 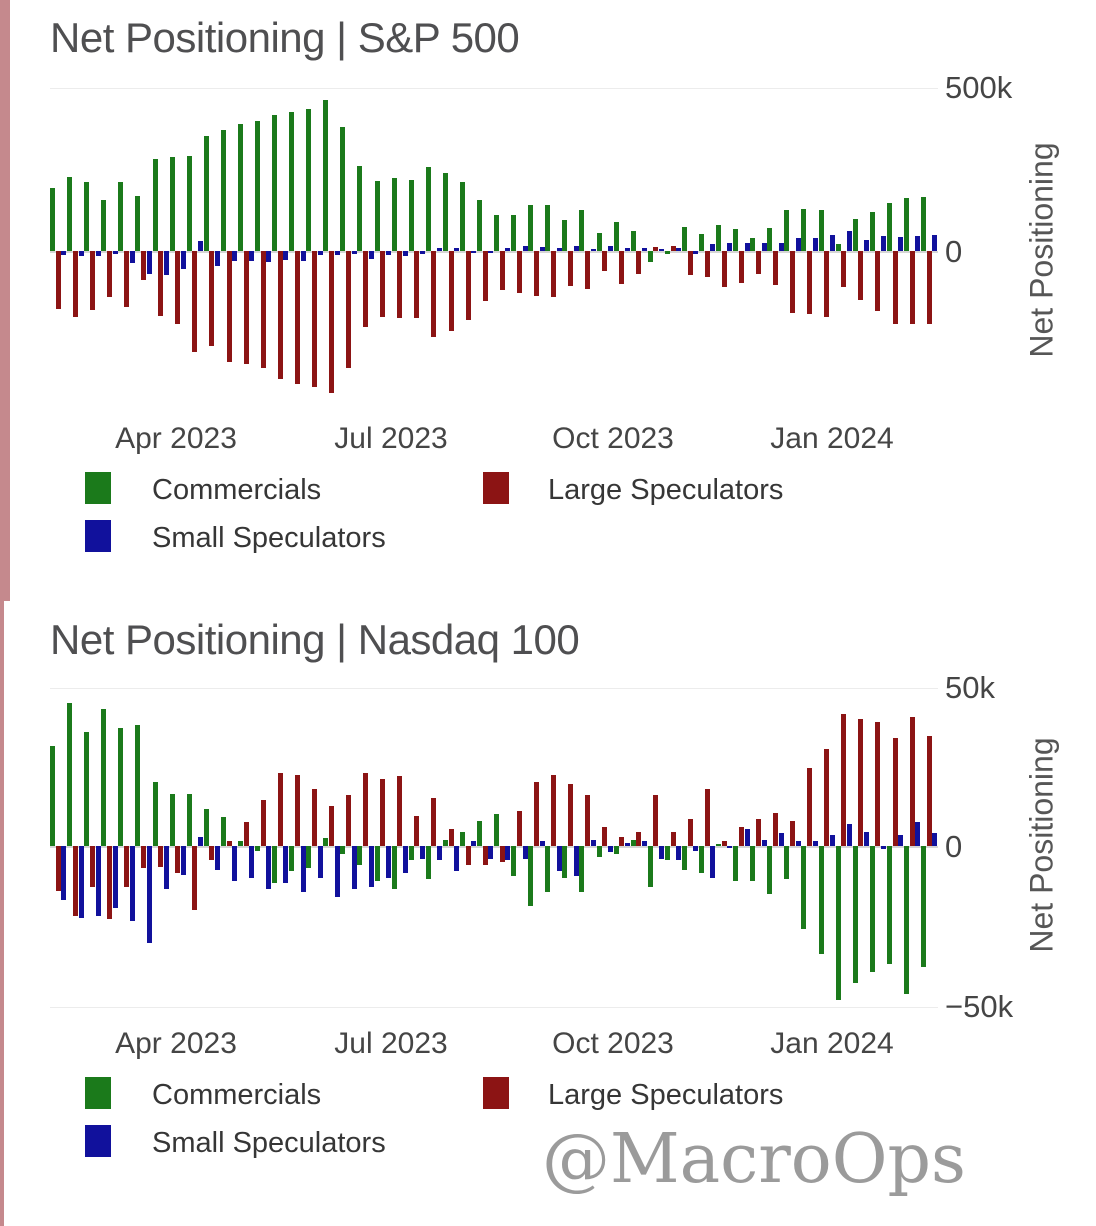 I want to click on watermark: @MacroOps, so click(x=754, y=1159).